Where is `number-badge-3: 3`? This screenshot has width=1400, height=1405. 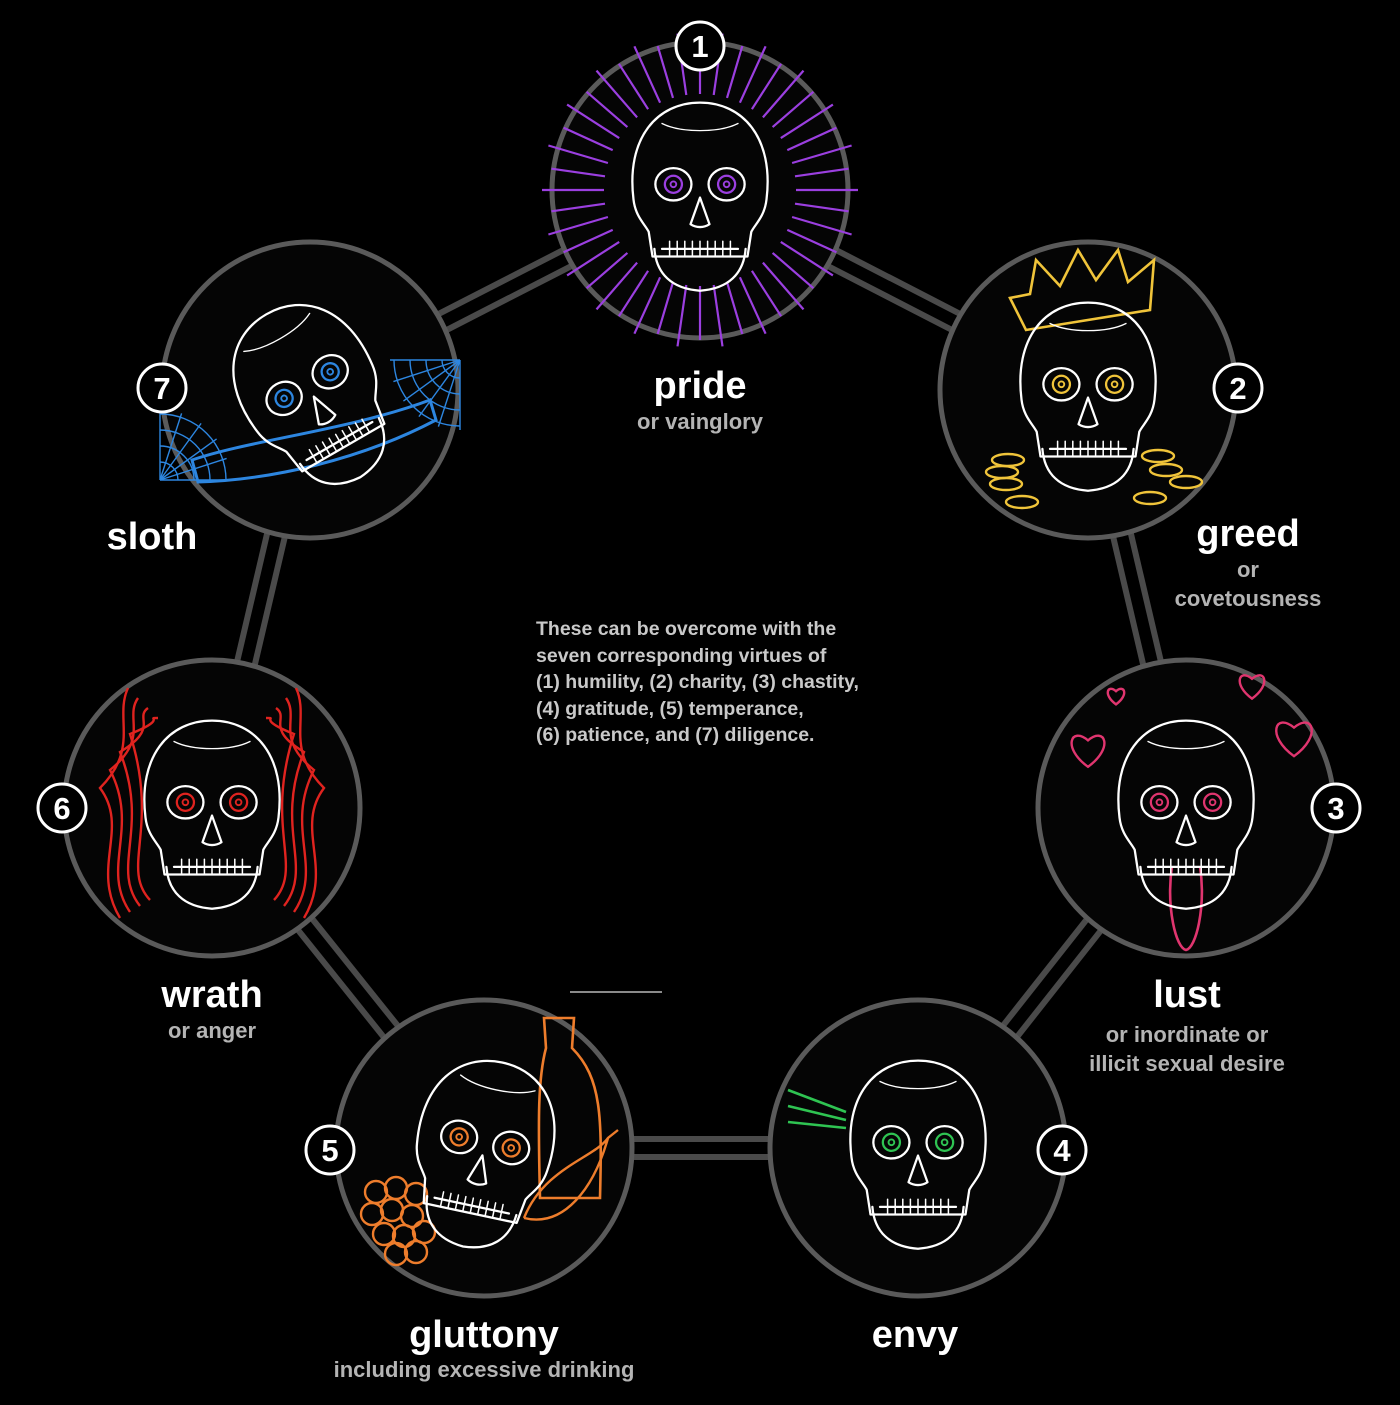 number-badge-3: 3 is located at coordinates (1336, 808).